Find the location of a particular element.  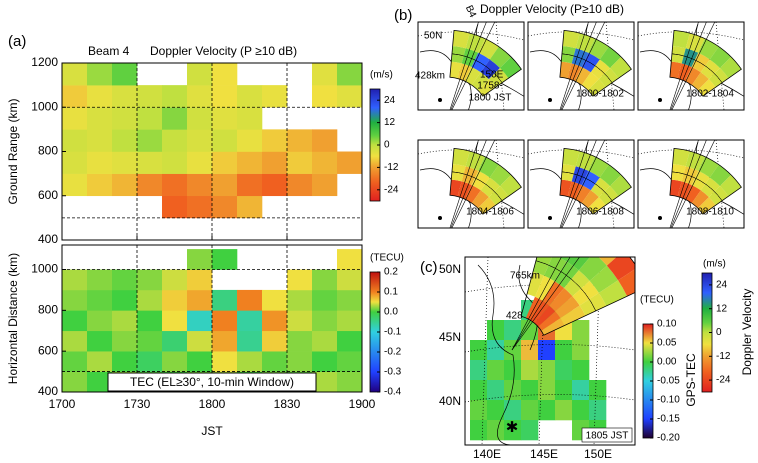

panel-time: 1806-1808 is located at coordinates (600, 212).